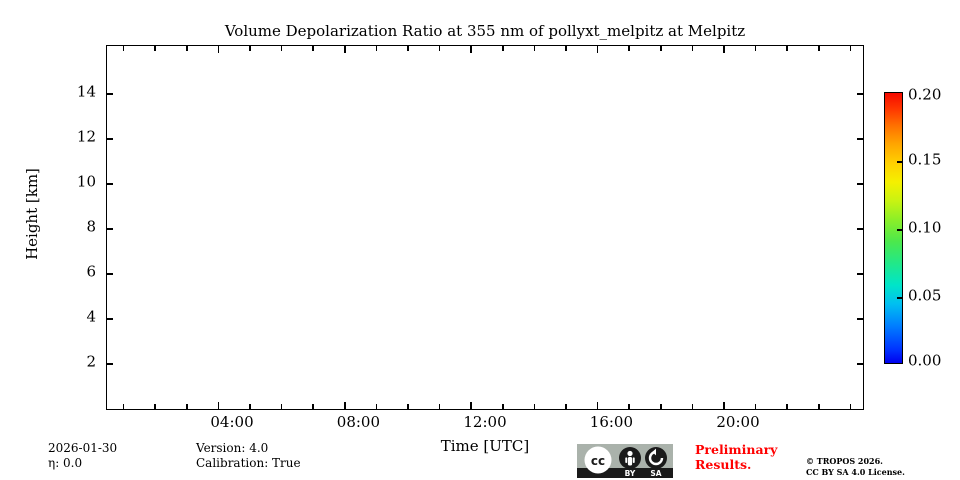 Image resolution: width=960 pixels, height=480 pixels. I want to click on x-tick-label: 16:00, so click(611, 422).